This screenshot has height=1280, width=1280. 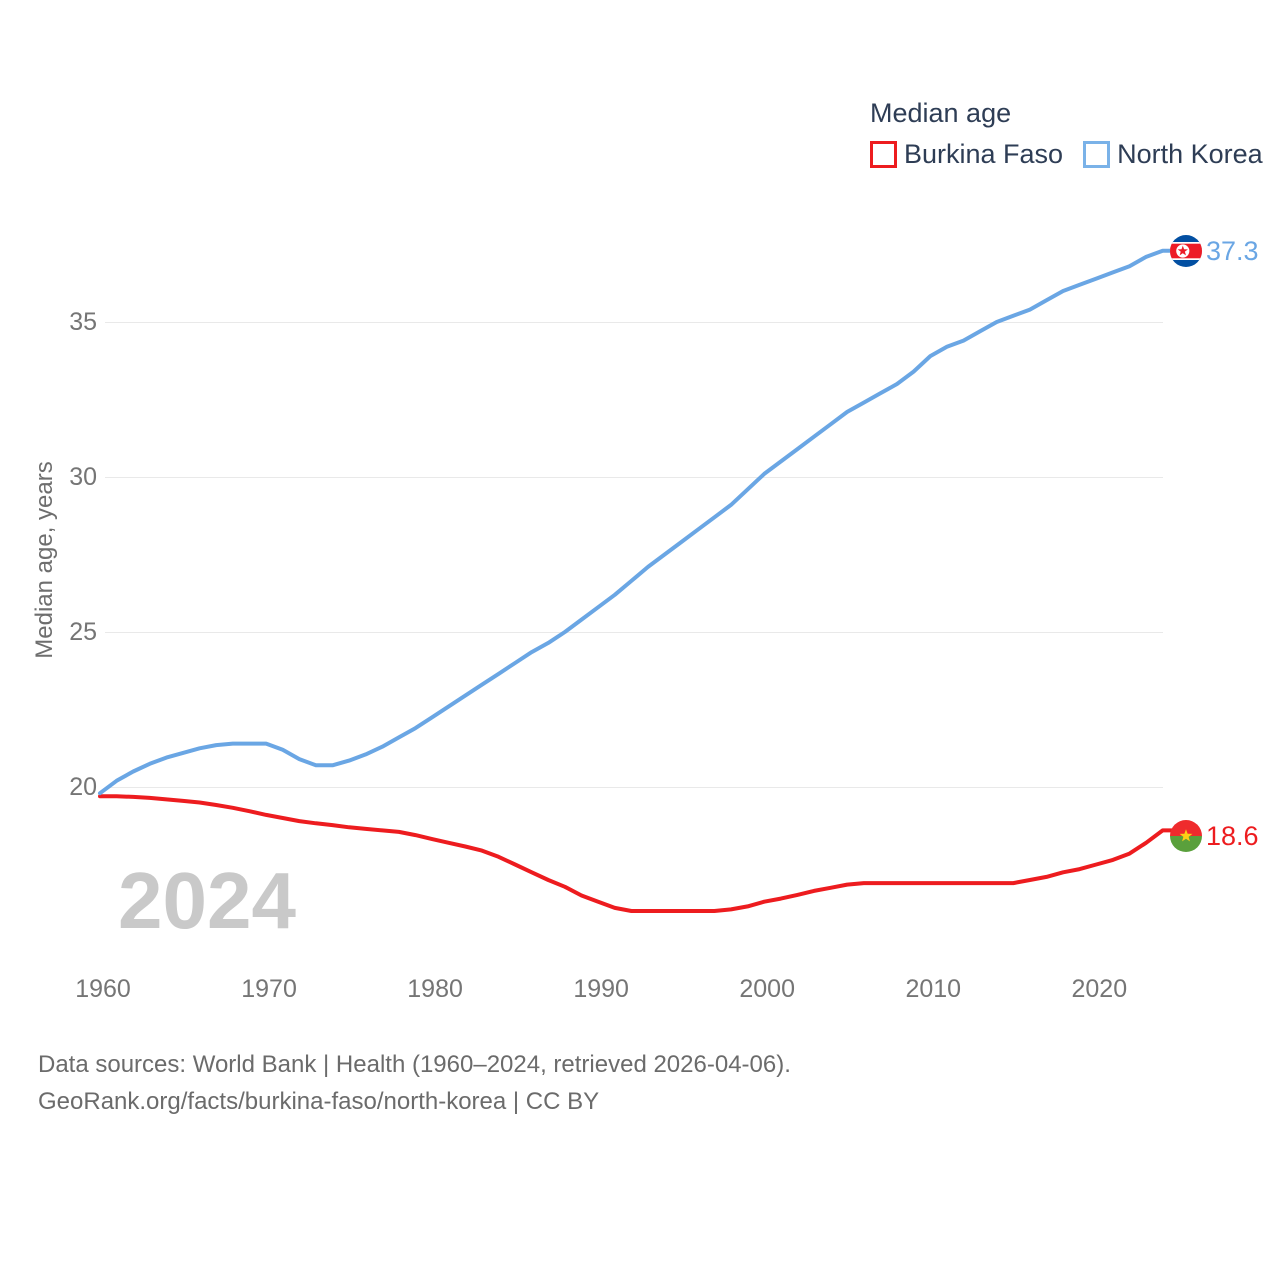 What do you see at coordinates (1099, 989) in the screenshot?
I see `x-tick-label-2020: 2020` at bounding box center [1099, 989].